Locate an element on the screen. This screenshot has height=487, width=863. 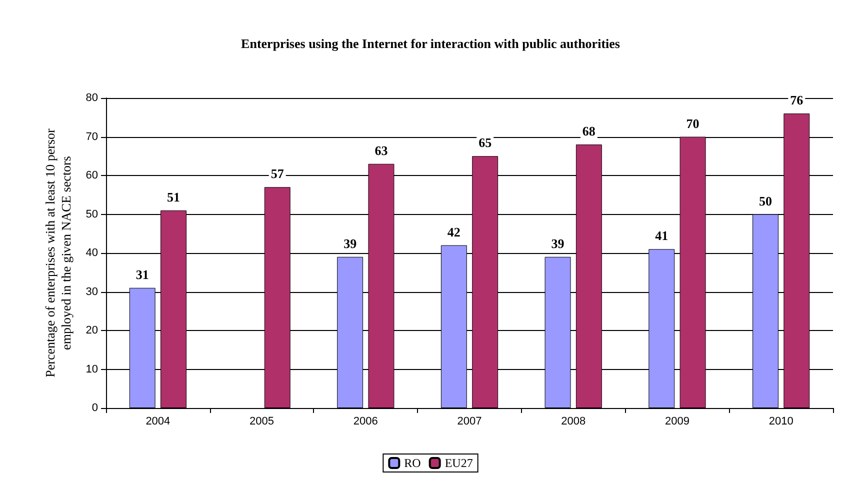
x-tick-label: 2005 is located at coordinates (262, 422).